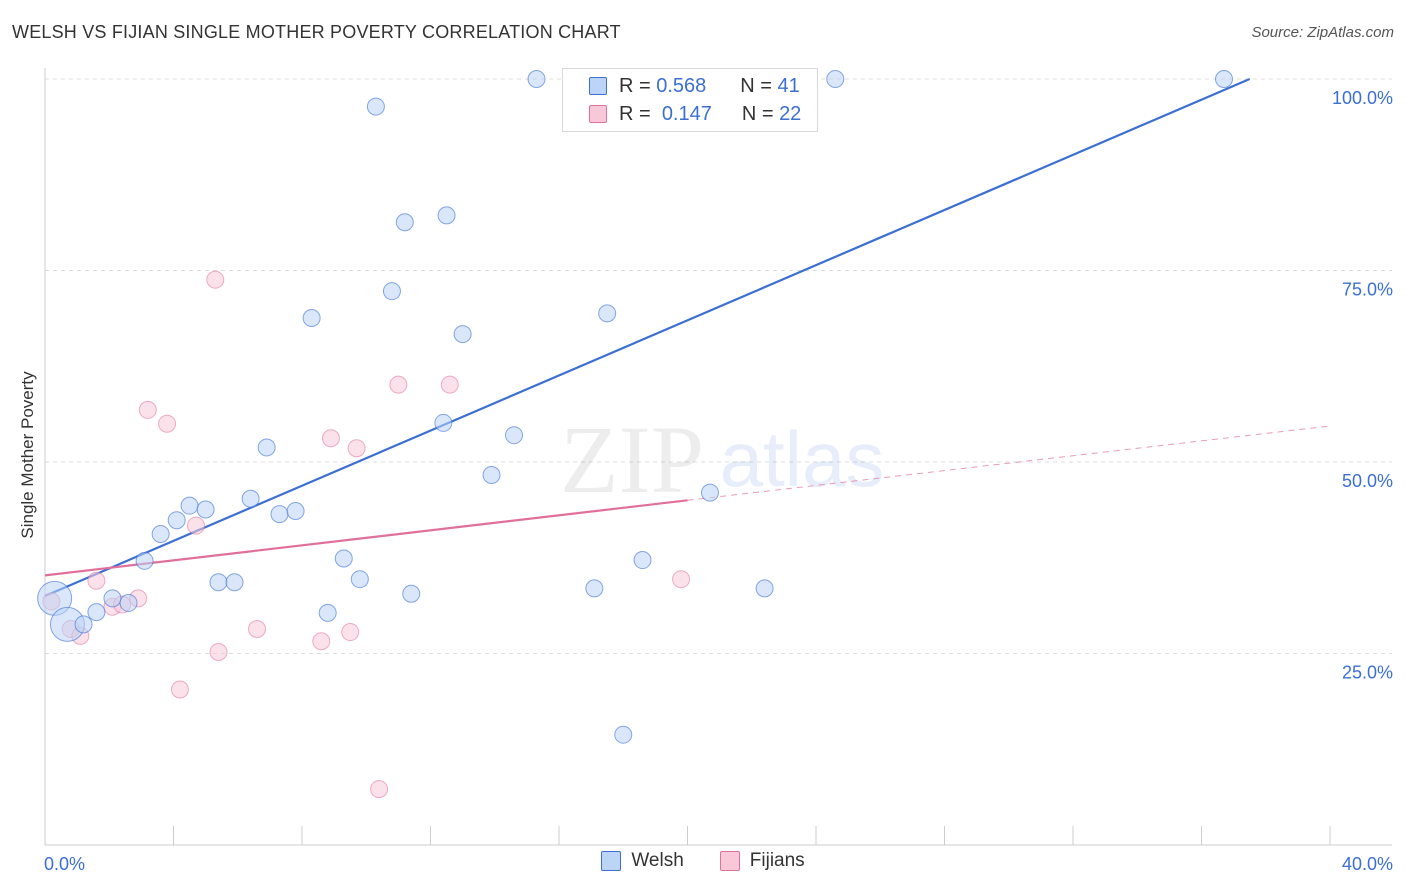 Image resolution: width=1406 pixels, height=892 pixels. Describe the element at coordinates (729, 861) in the screenshot. I see `series-swatch-fijians` at that location.